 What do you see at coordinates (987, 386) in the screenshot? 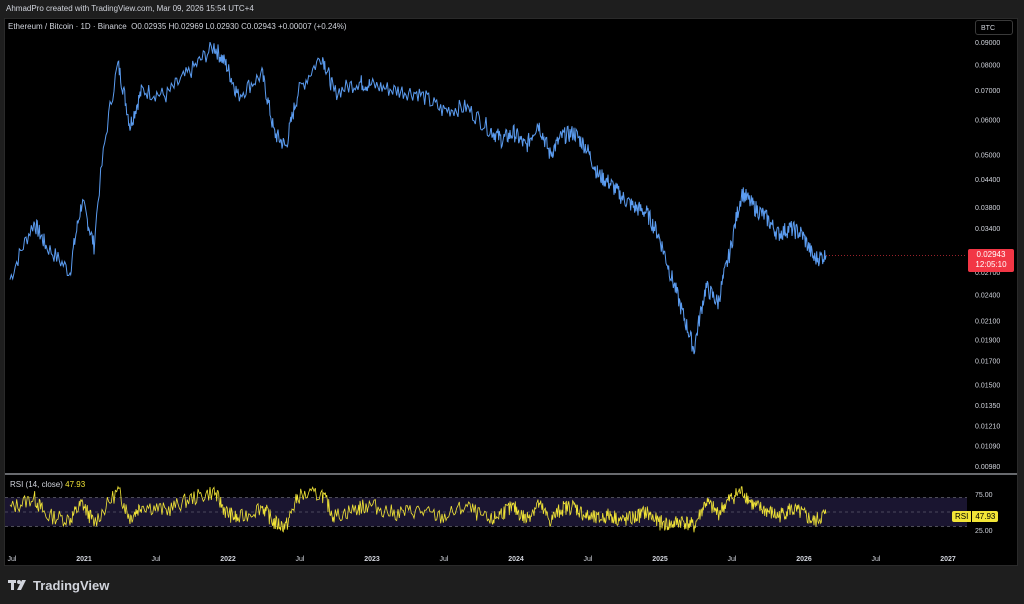
I see `price-tick-label: 0.01500` at bounding box center [987, 386].